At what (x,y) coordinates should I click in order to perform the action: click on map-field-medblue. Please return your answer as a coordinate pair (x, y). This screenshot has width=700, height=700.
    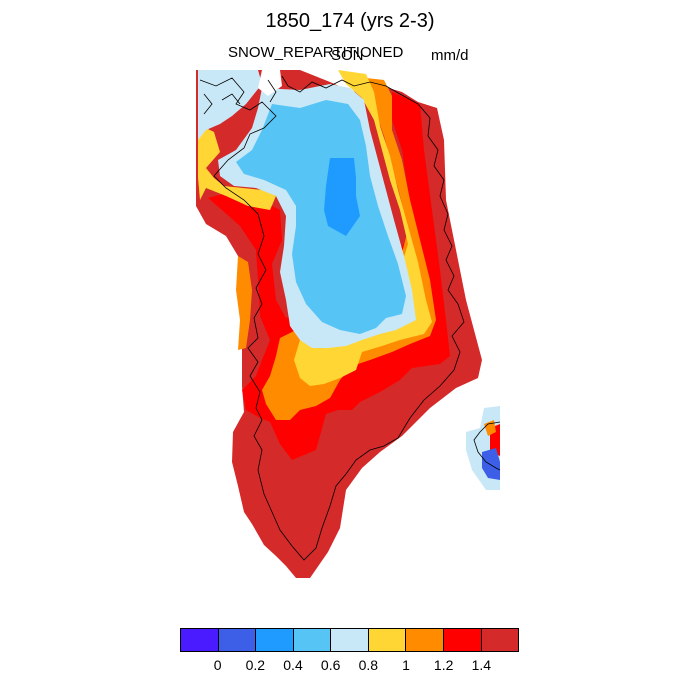
    Looking at the image, I should click on (321, 217).